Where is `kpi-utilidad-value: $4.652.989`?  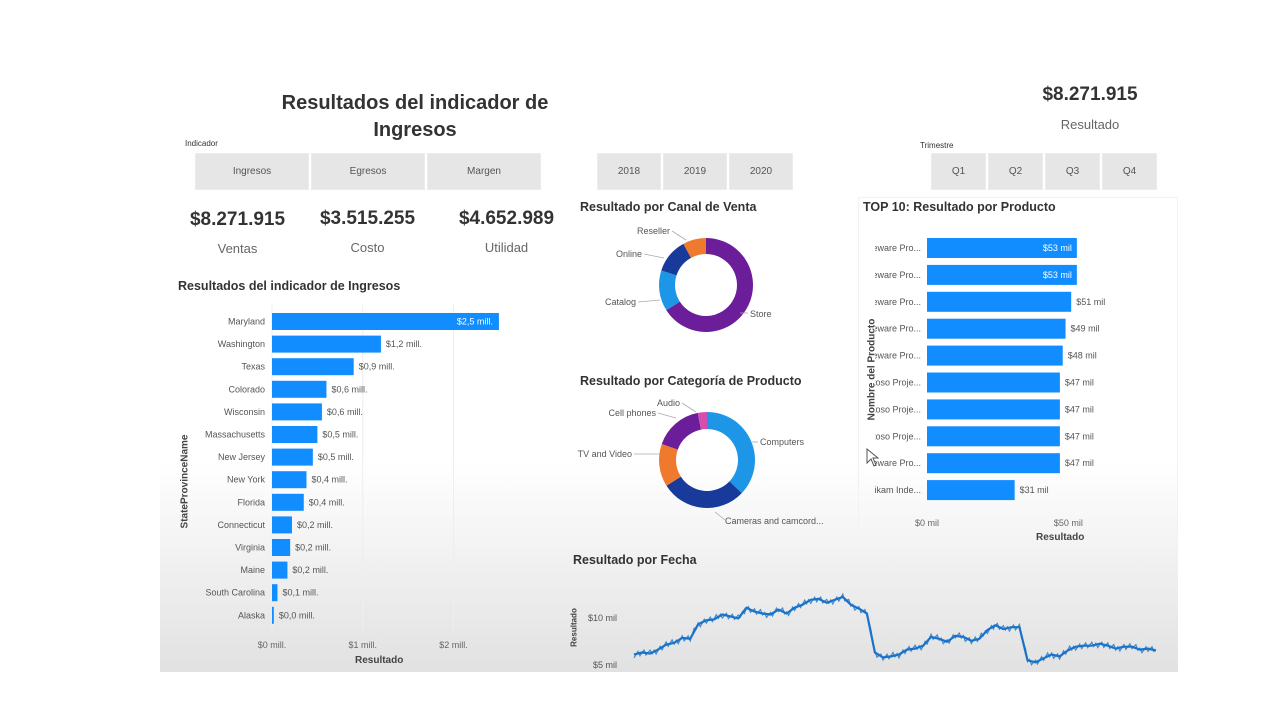
kpi-utilidad-value: $4.652.989 is located at coordinates (506, 218).